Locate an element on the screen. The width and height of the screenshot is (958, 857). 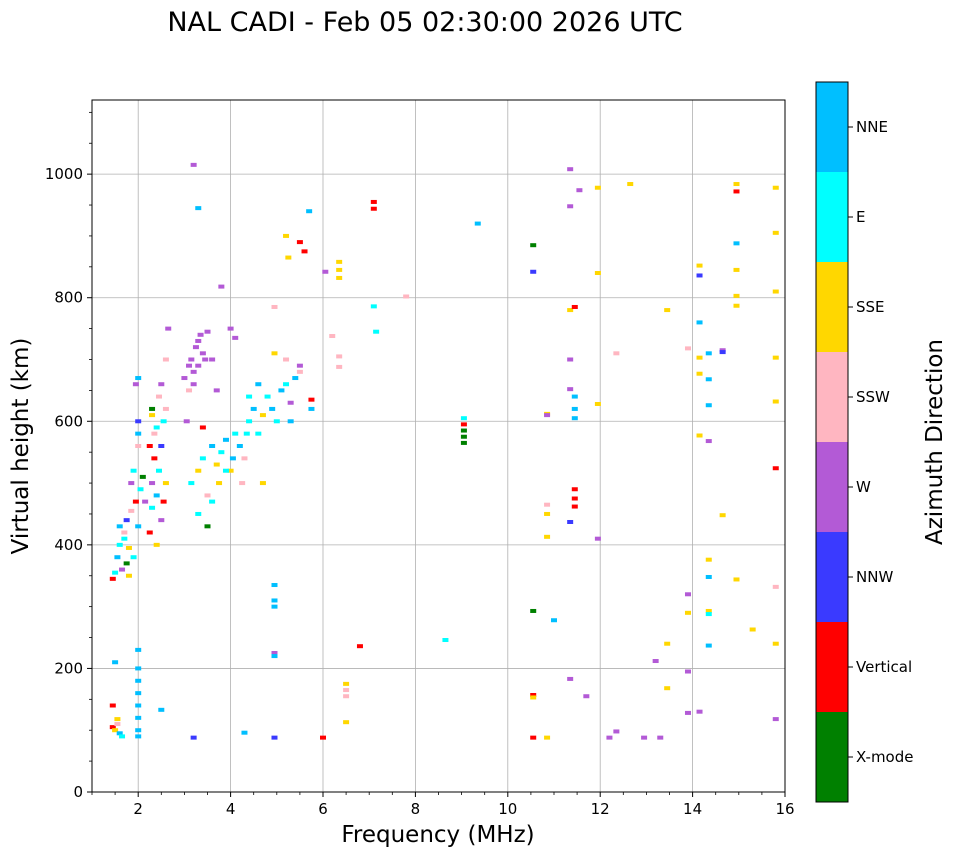
colorbar-label: W is located at coordinates (863, 487).